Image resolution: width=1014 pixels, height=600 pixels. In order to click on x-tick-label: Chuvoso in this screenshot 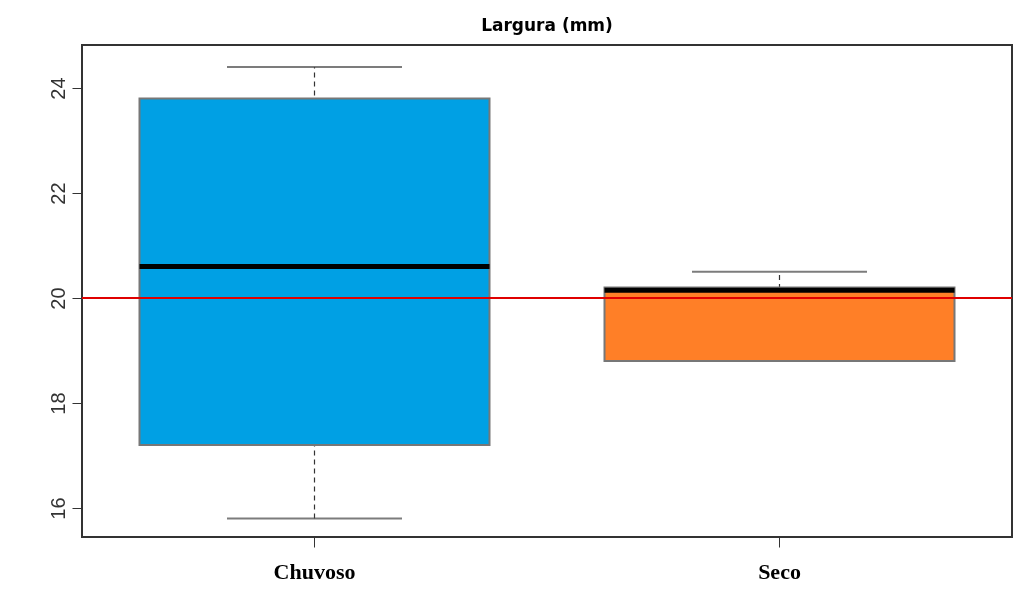, I will do `click(314, 571)`.